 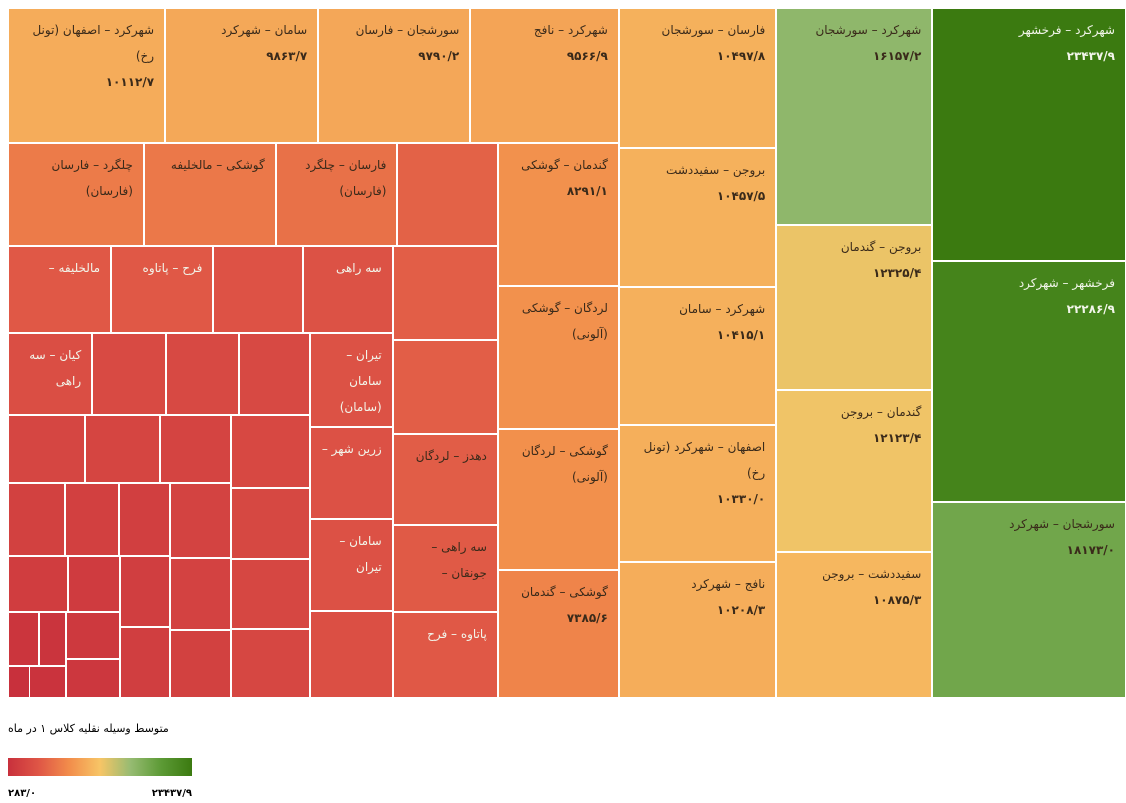 What do you see at coordinates (1066, 283) in the screenshot?
I see `cell-label: فرخشهر – شهرکرد` at bounding box center [1066, 283].